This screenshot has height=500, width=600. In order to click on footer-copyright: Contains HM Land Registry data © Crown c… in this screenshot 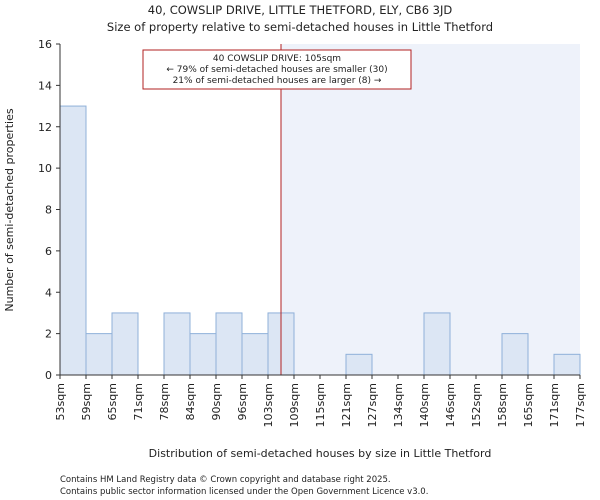, I will do `click(225, 480)`.